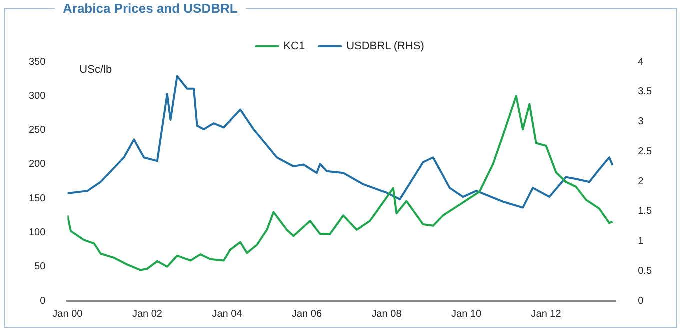  I want to click on y-tick-label: 250, so click(37, 130).